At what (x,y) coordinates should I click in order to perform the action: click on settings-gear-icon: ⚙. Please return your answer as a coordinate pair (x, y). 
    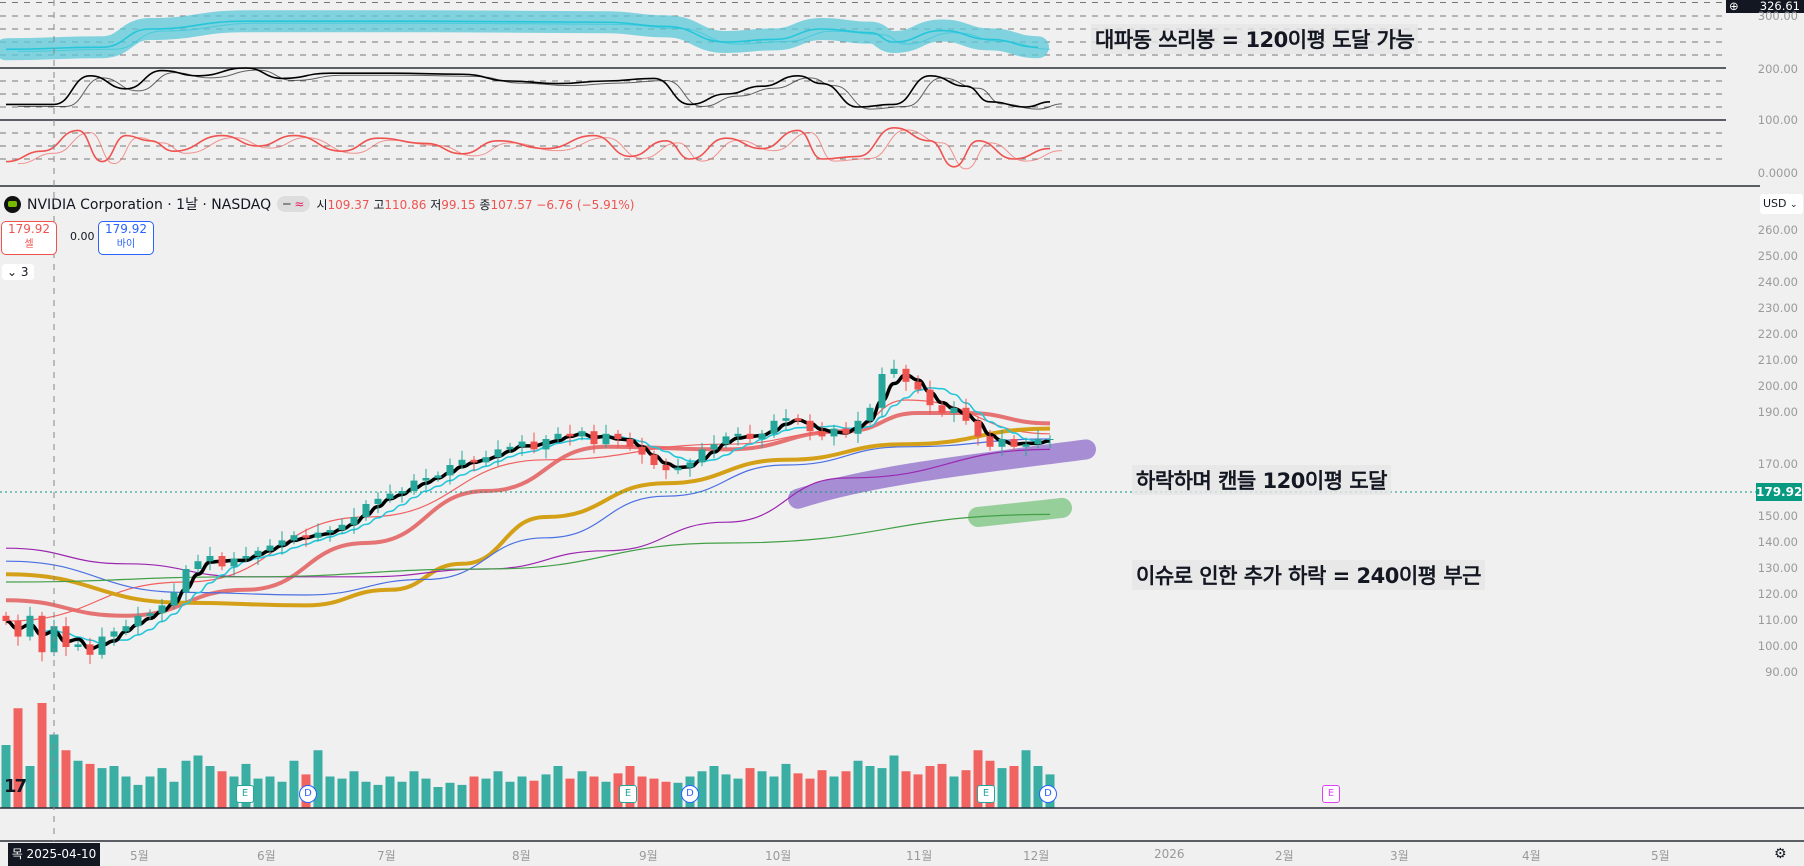
    Looking at the image, I should click on (1780, 854).